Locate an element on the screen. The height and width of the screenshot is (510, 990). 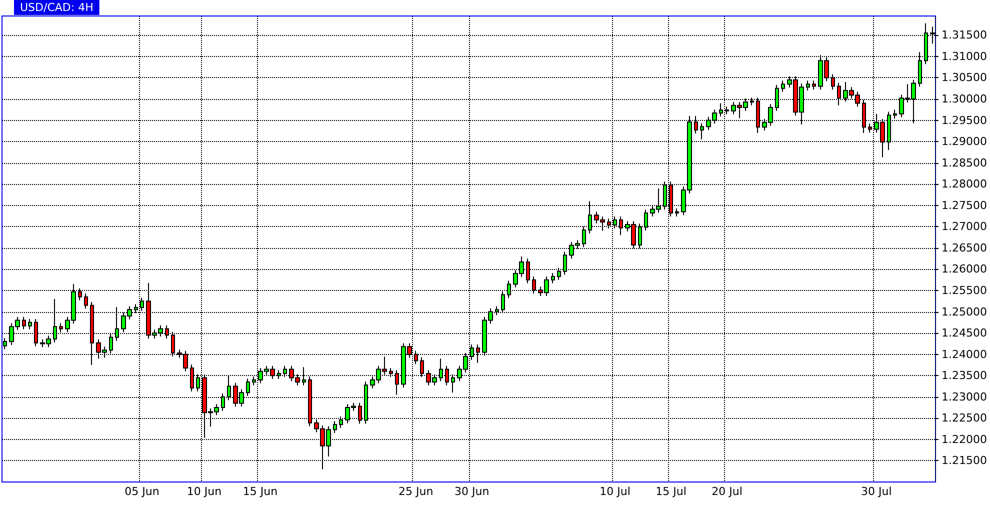
y-tick-label: 1.31000 is located at coordinates (965, 56).